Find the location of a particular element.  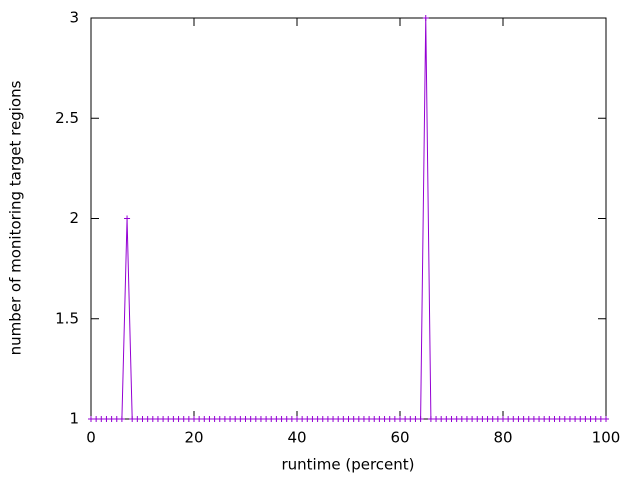

y-tick-label: 1.5 is located at coordinates (67, 318).